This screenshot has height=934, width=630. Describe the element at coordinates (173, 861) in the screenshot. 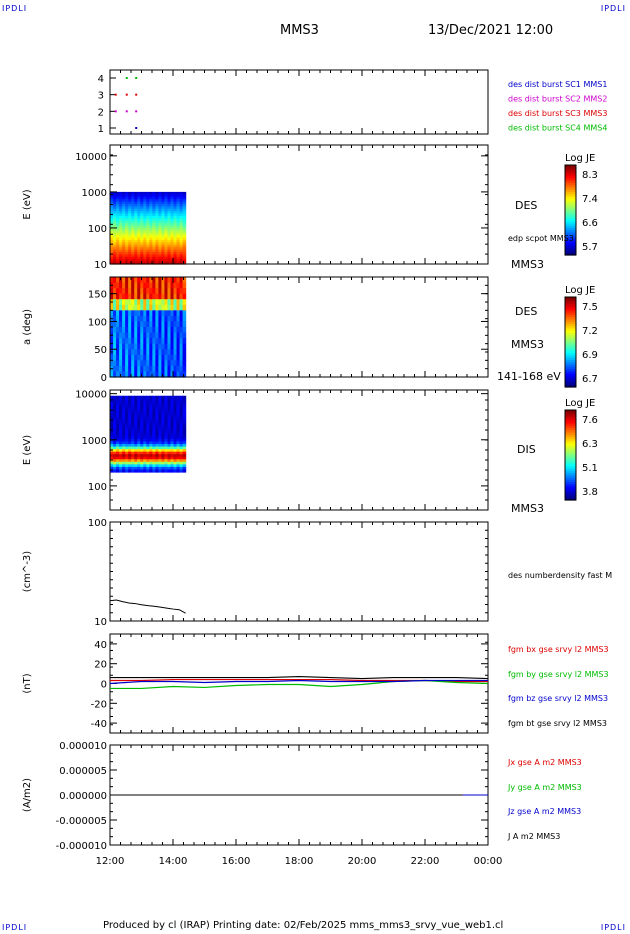

I see `x-tick-label: 14:00` at that location.